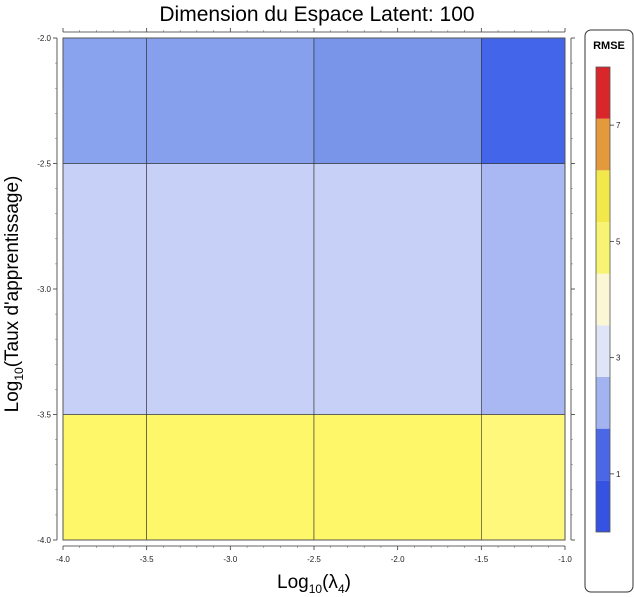  Describe the element at coordinates (341, 589) in the screenshot. I see `x-axis-label-var-sub: 4` at that location.